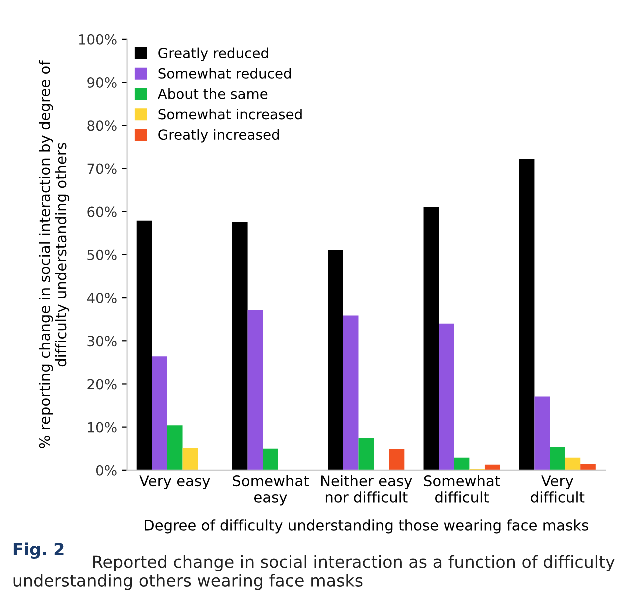 This screenshot has width=621, height=607. Describe the element at coordinates (102, 255) in the screenshot. I see `y-tick-label: 50%` at that location.